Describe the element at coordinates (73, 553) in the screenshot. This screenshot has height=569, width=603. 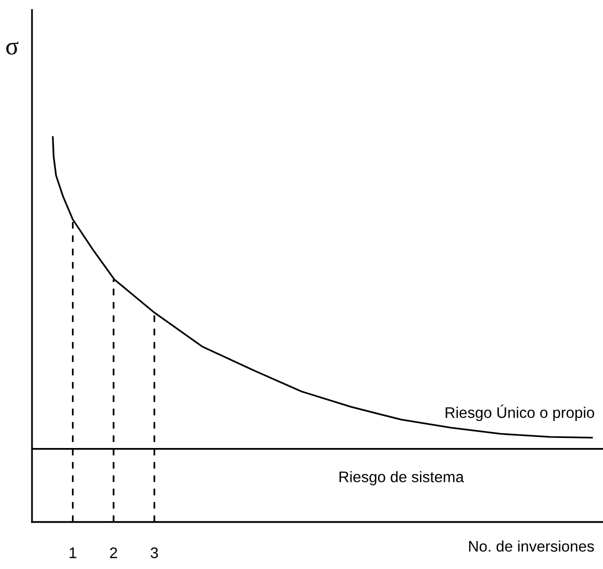
I see `x-tick-label: 1` at that location.